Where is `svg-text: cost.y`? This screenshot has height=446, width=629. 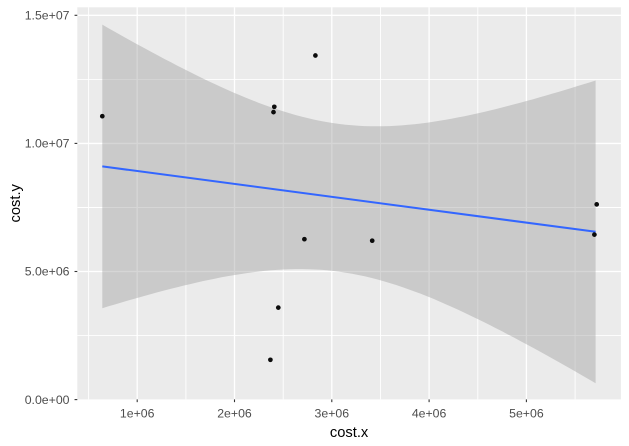
svg-text: cost.y is located at coordinates (16, 202).